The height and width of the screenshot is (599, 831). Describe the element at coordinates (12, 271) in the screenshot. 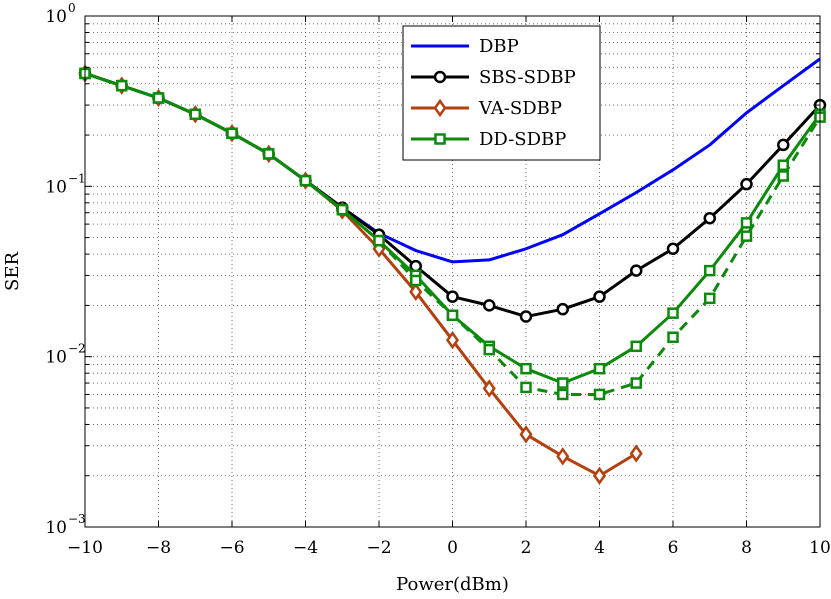

I see `y-axis-title: SER` at that location.